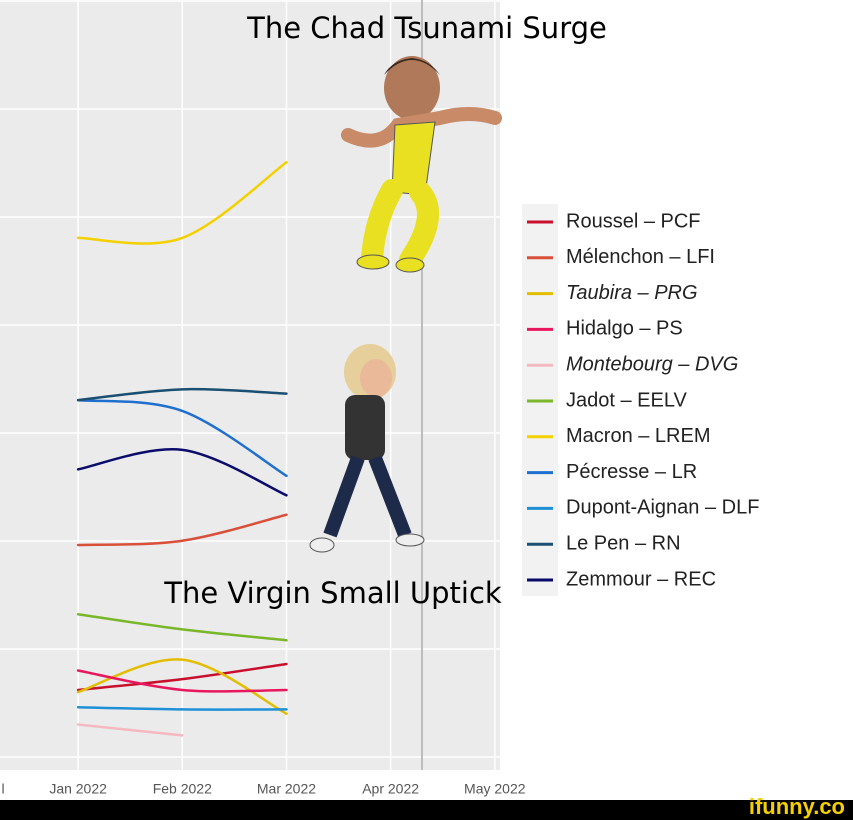 The height and width of the screenshot is (820, 853). Describe the element at coordinates (633, 221) in the screenshot. I see `legend-label: Roussel – PCF` at that location.